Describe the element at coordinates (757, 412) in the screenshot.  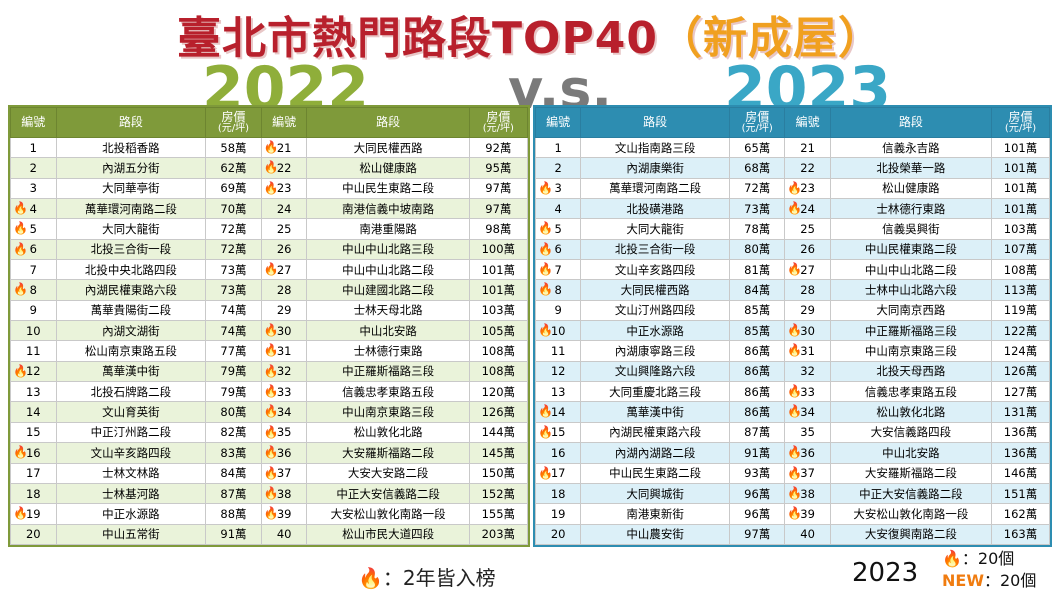
I see `price-cell: 86萬` at that location.